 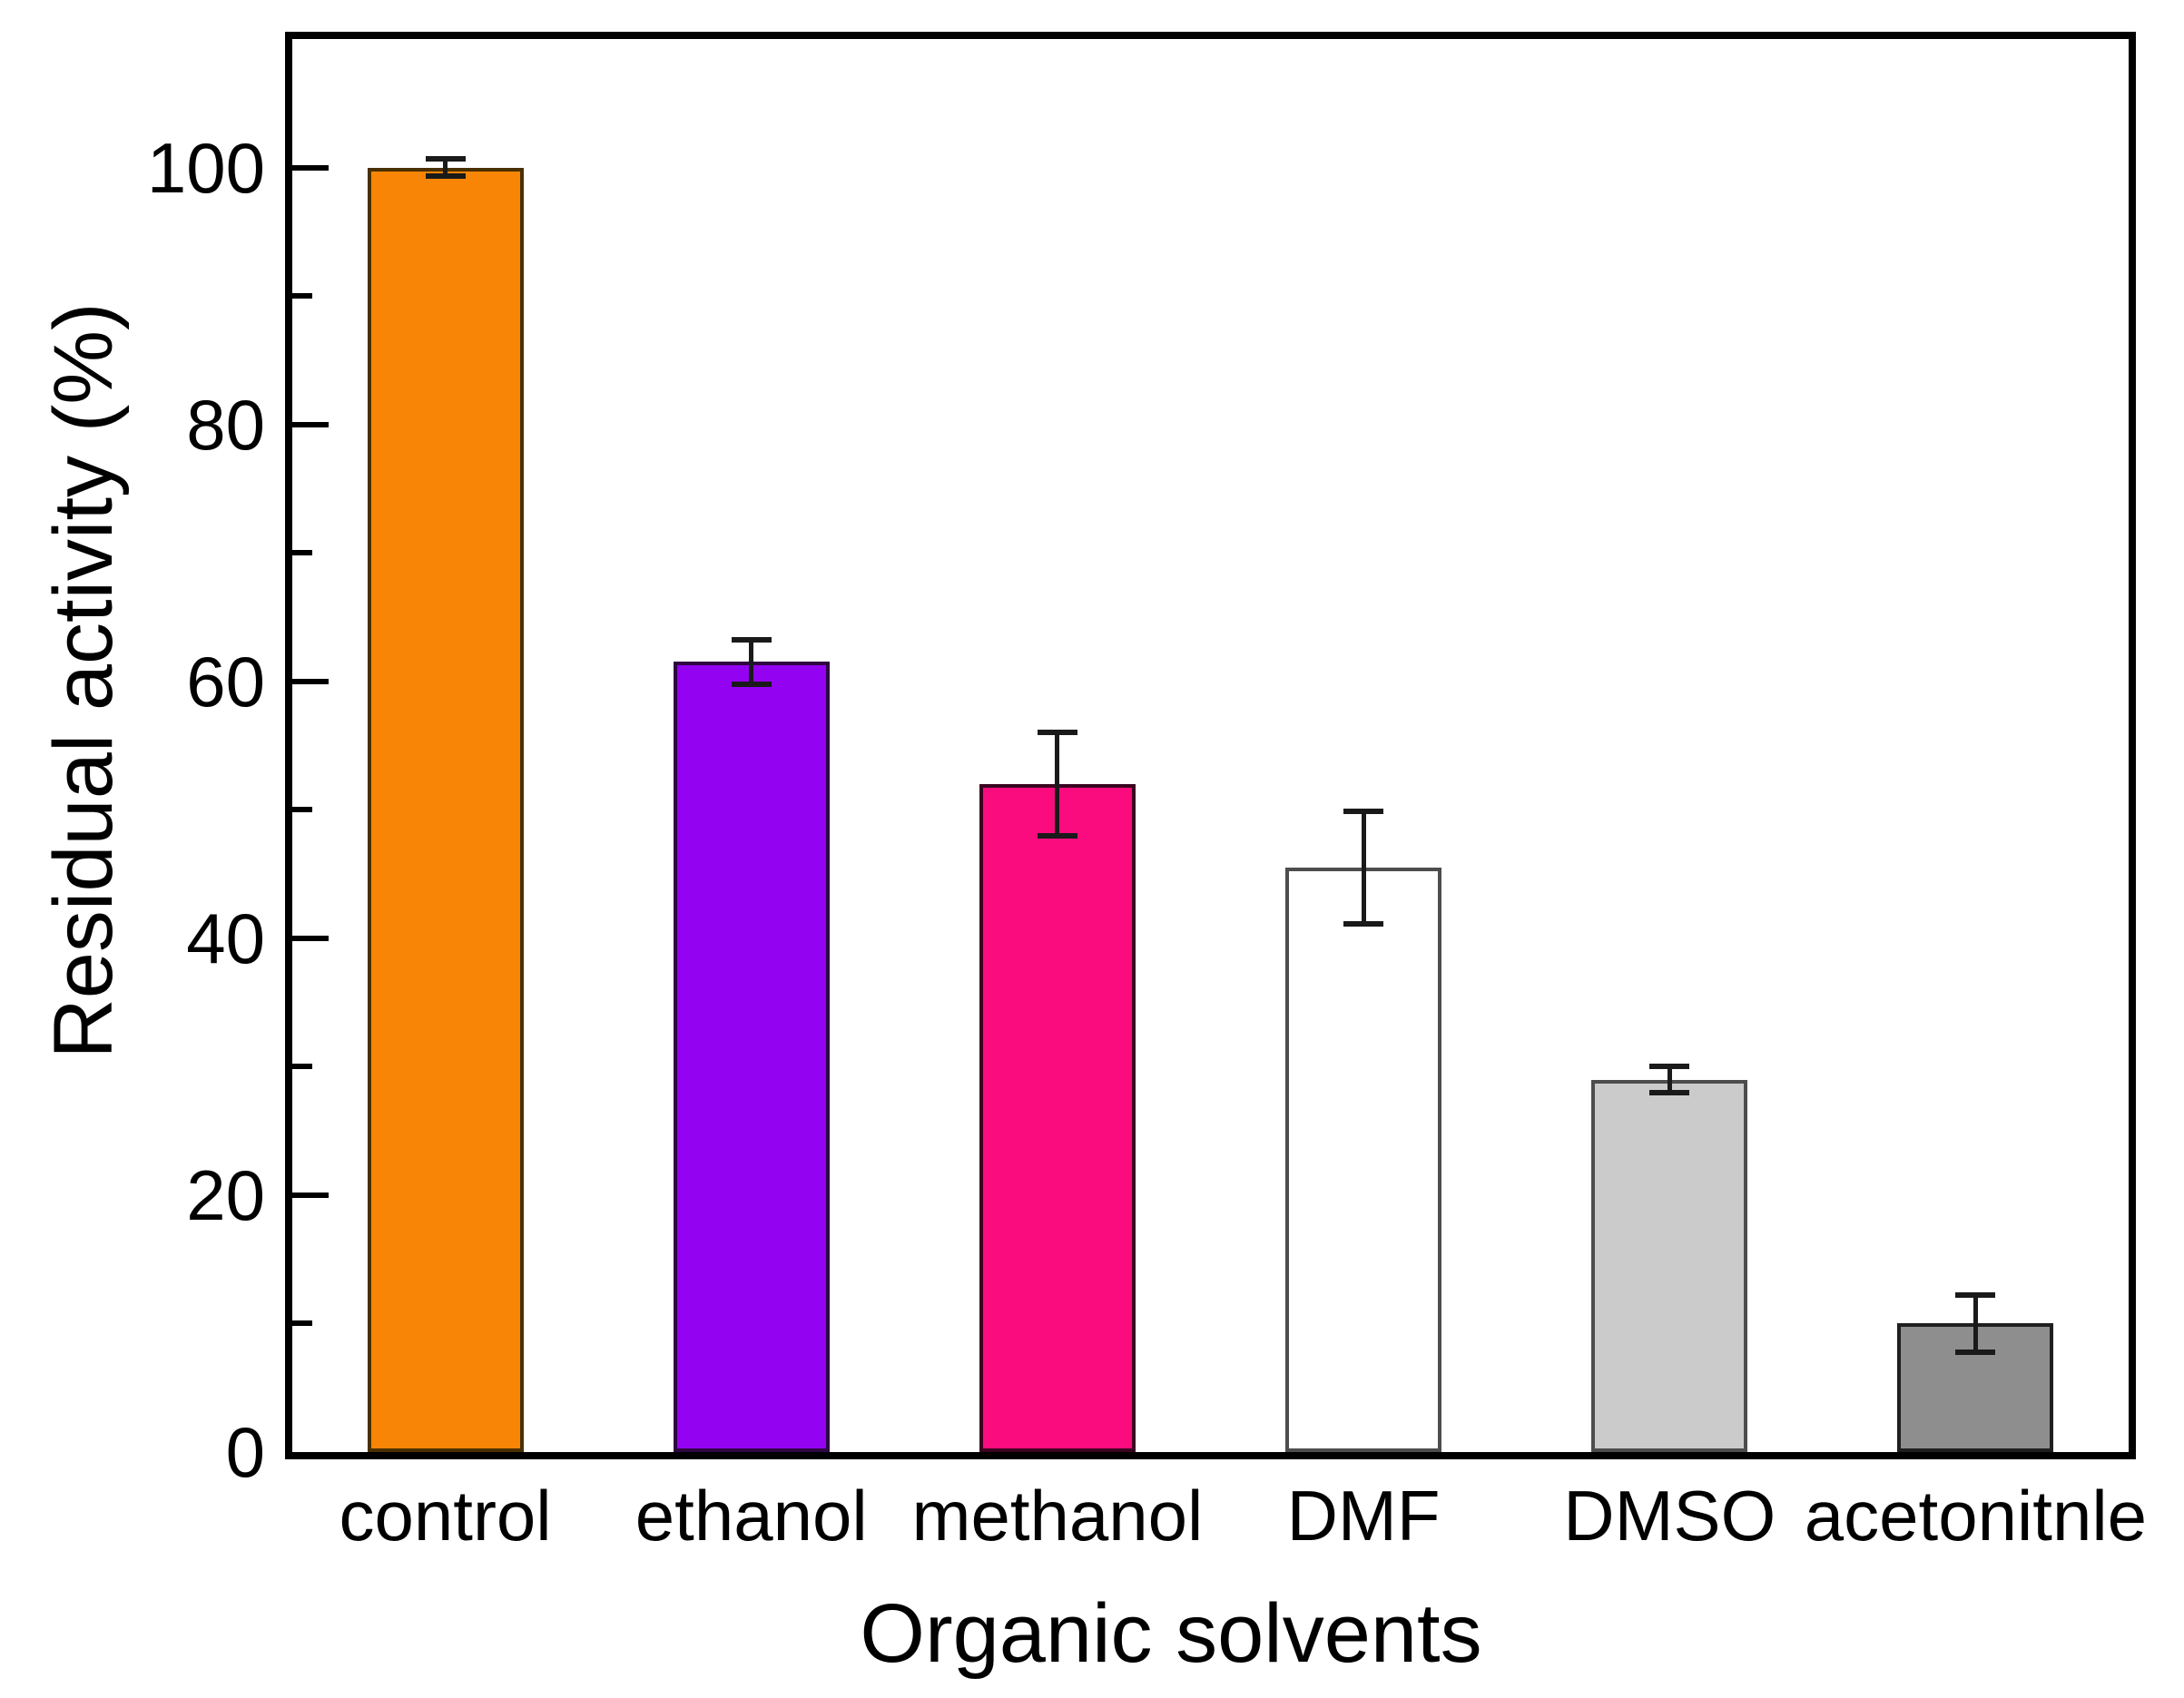 I want to click on error-bar-top-cap-ethanol, so click(x=751, y=640).